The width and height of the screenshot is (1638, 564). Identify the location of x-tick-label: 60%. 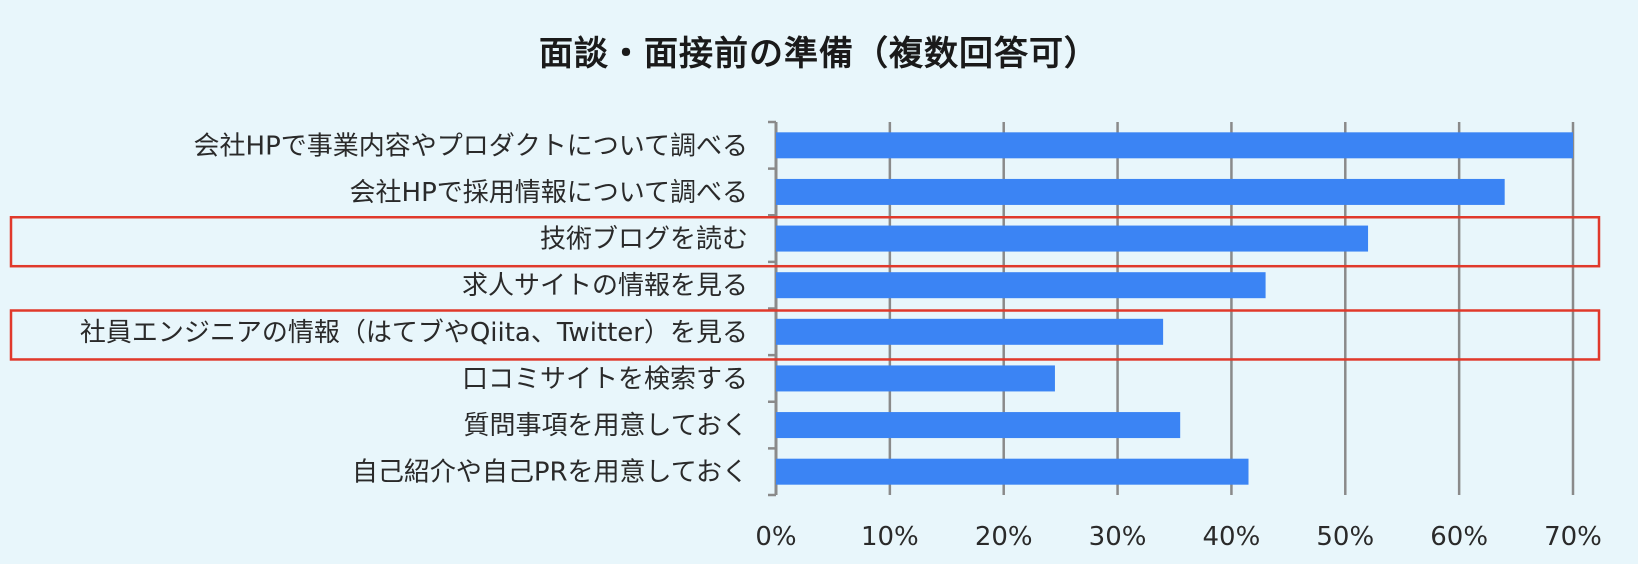
(1459, 537).